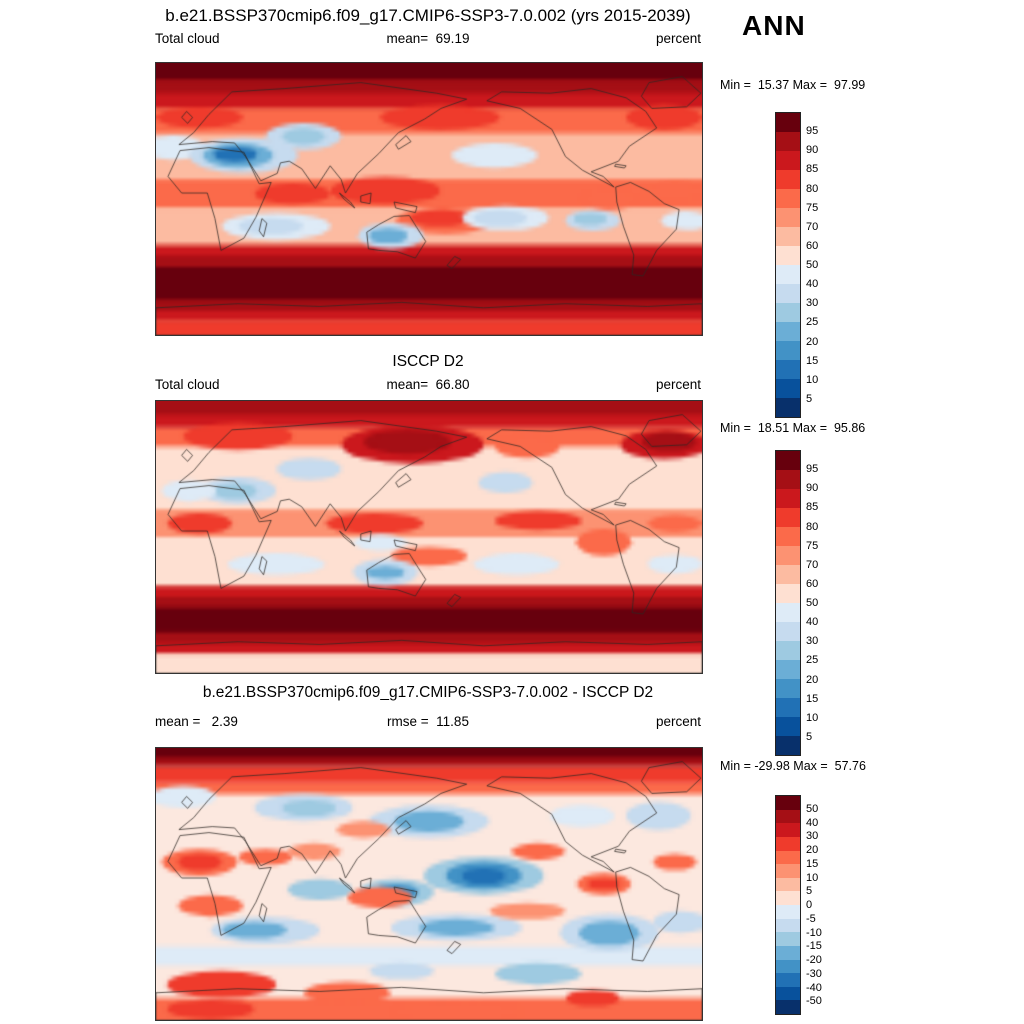 This screenshot has height=1024, width=1024. Describe the element at coordinates (814, 946) in the screenshot. I see `colorbar-tick-label: -15` at that location.